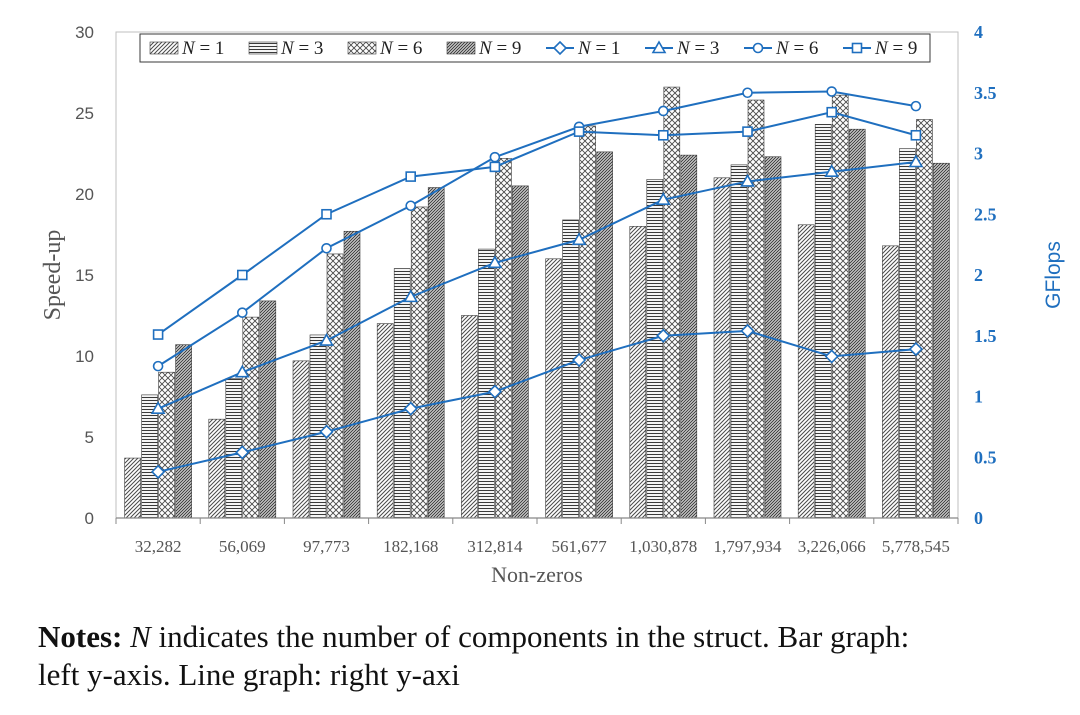  Describe the element at coordinates (242, 546) in the screenshot. I see `x-tick-label: 56,069` at that location.